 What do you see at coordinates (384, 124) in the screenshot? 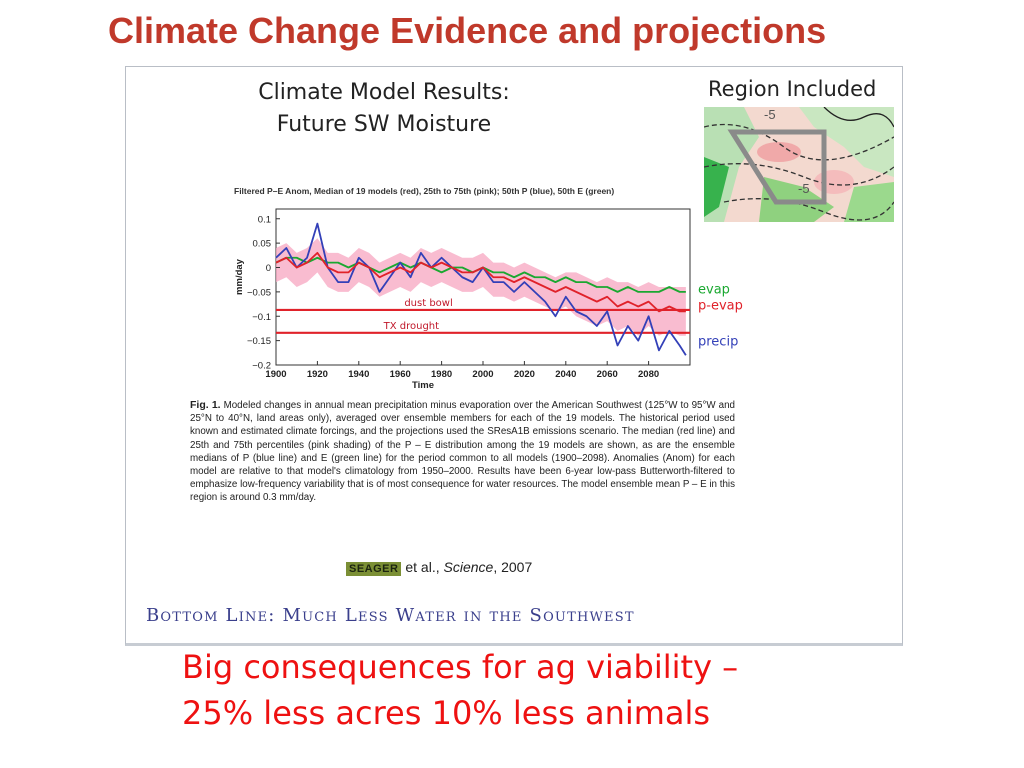
I see `figure-heading-line2: Future SW Moisture` at bounding box center [384, 124].